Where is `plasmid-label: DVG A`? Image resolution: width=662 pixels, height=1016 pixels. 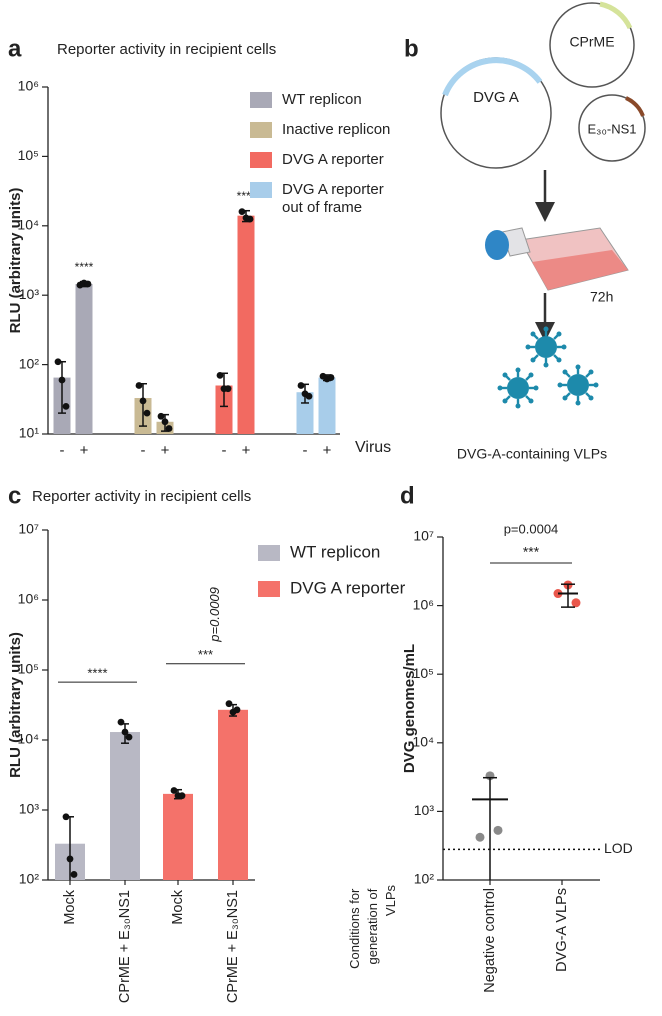
plasmid-label: DVG A is located at coordinates (496, 97).